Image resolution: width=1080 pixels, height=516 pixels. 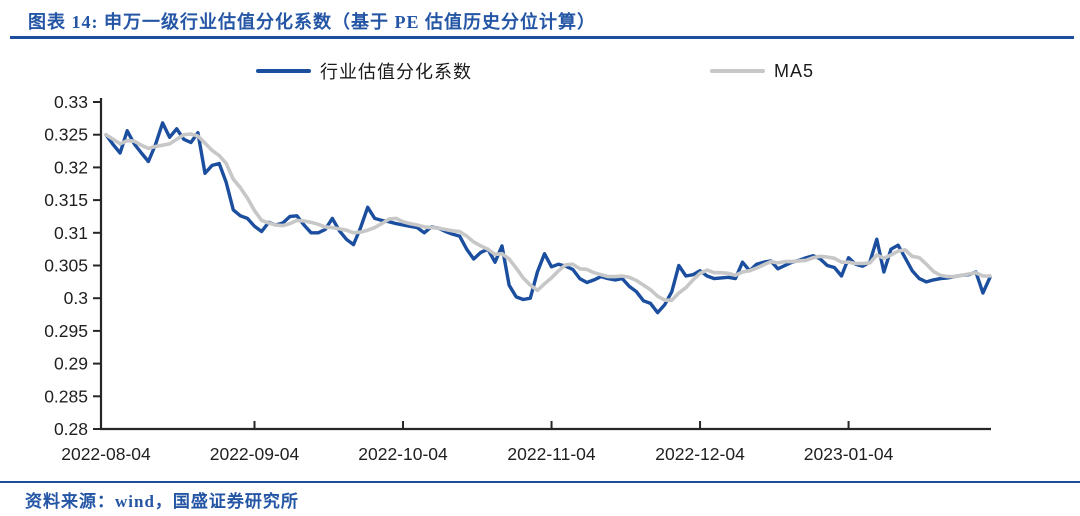 What do you see at coordinates (794, 70) in the screenshot?
I see `legend-label-ma5: MA5` at bounding box center [794, 70].